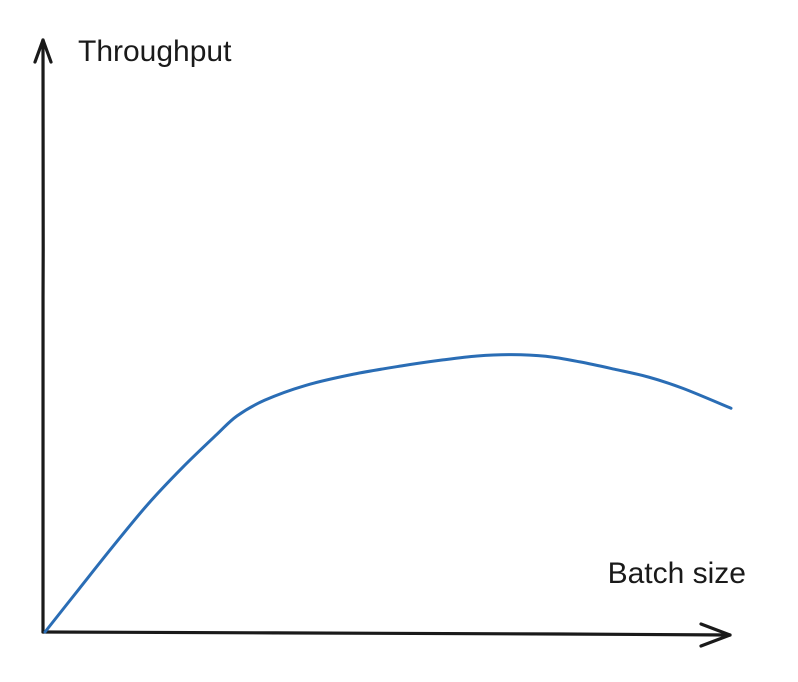  Describe the element at coordinates (677, 573) in the screenshot. I see `x-axis-label: Batch size` at that location.